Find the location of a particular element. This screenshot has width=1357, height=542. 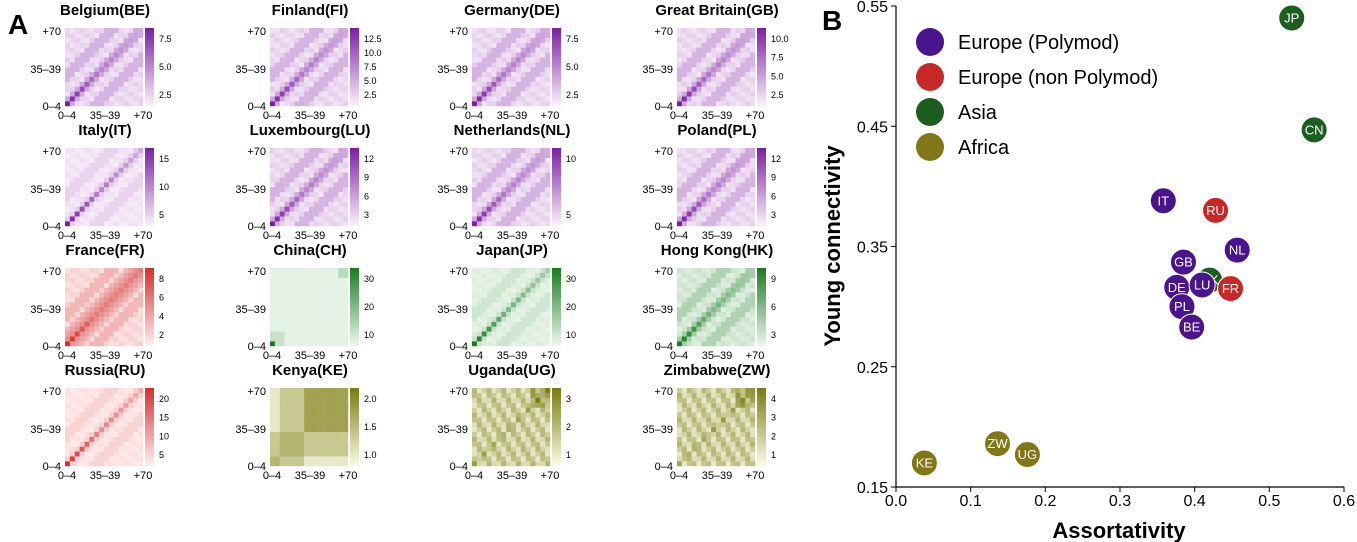

y-tick-label: +70 is located at coordinates (256, 392).